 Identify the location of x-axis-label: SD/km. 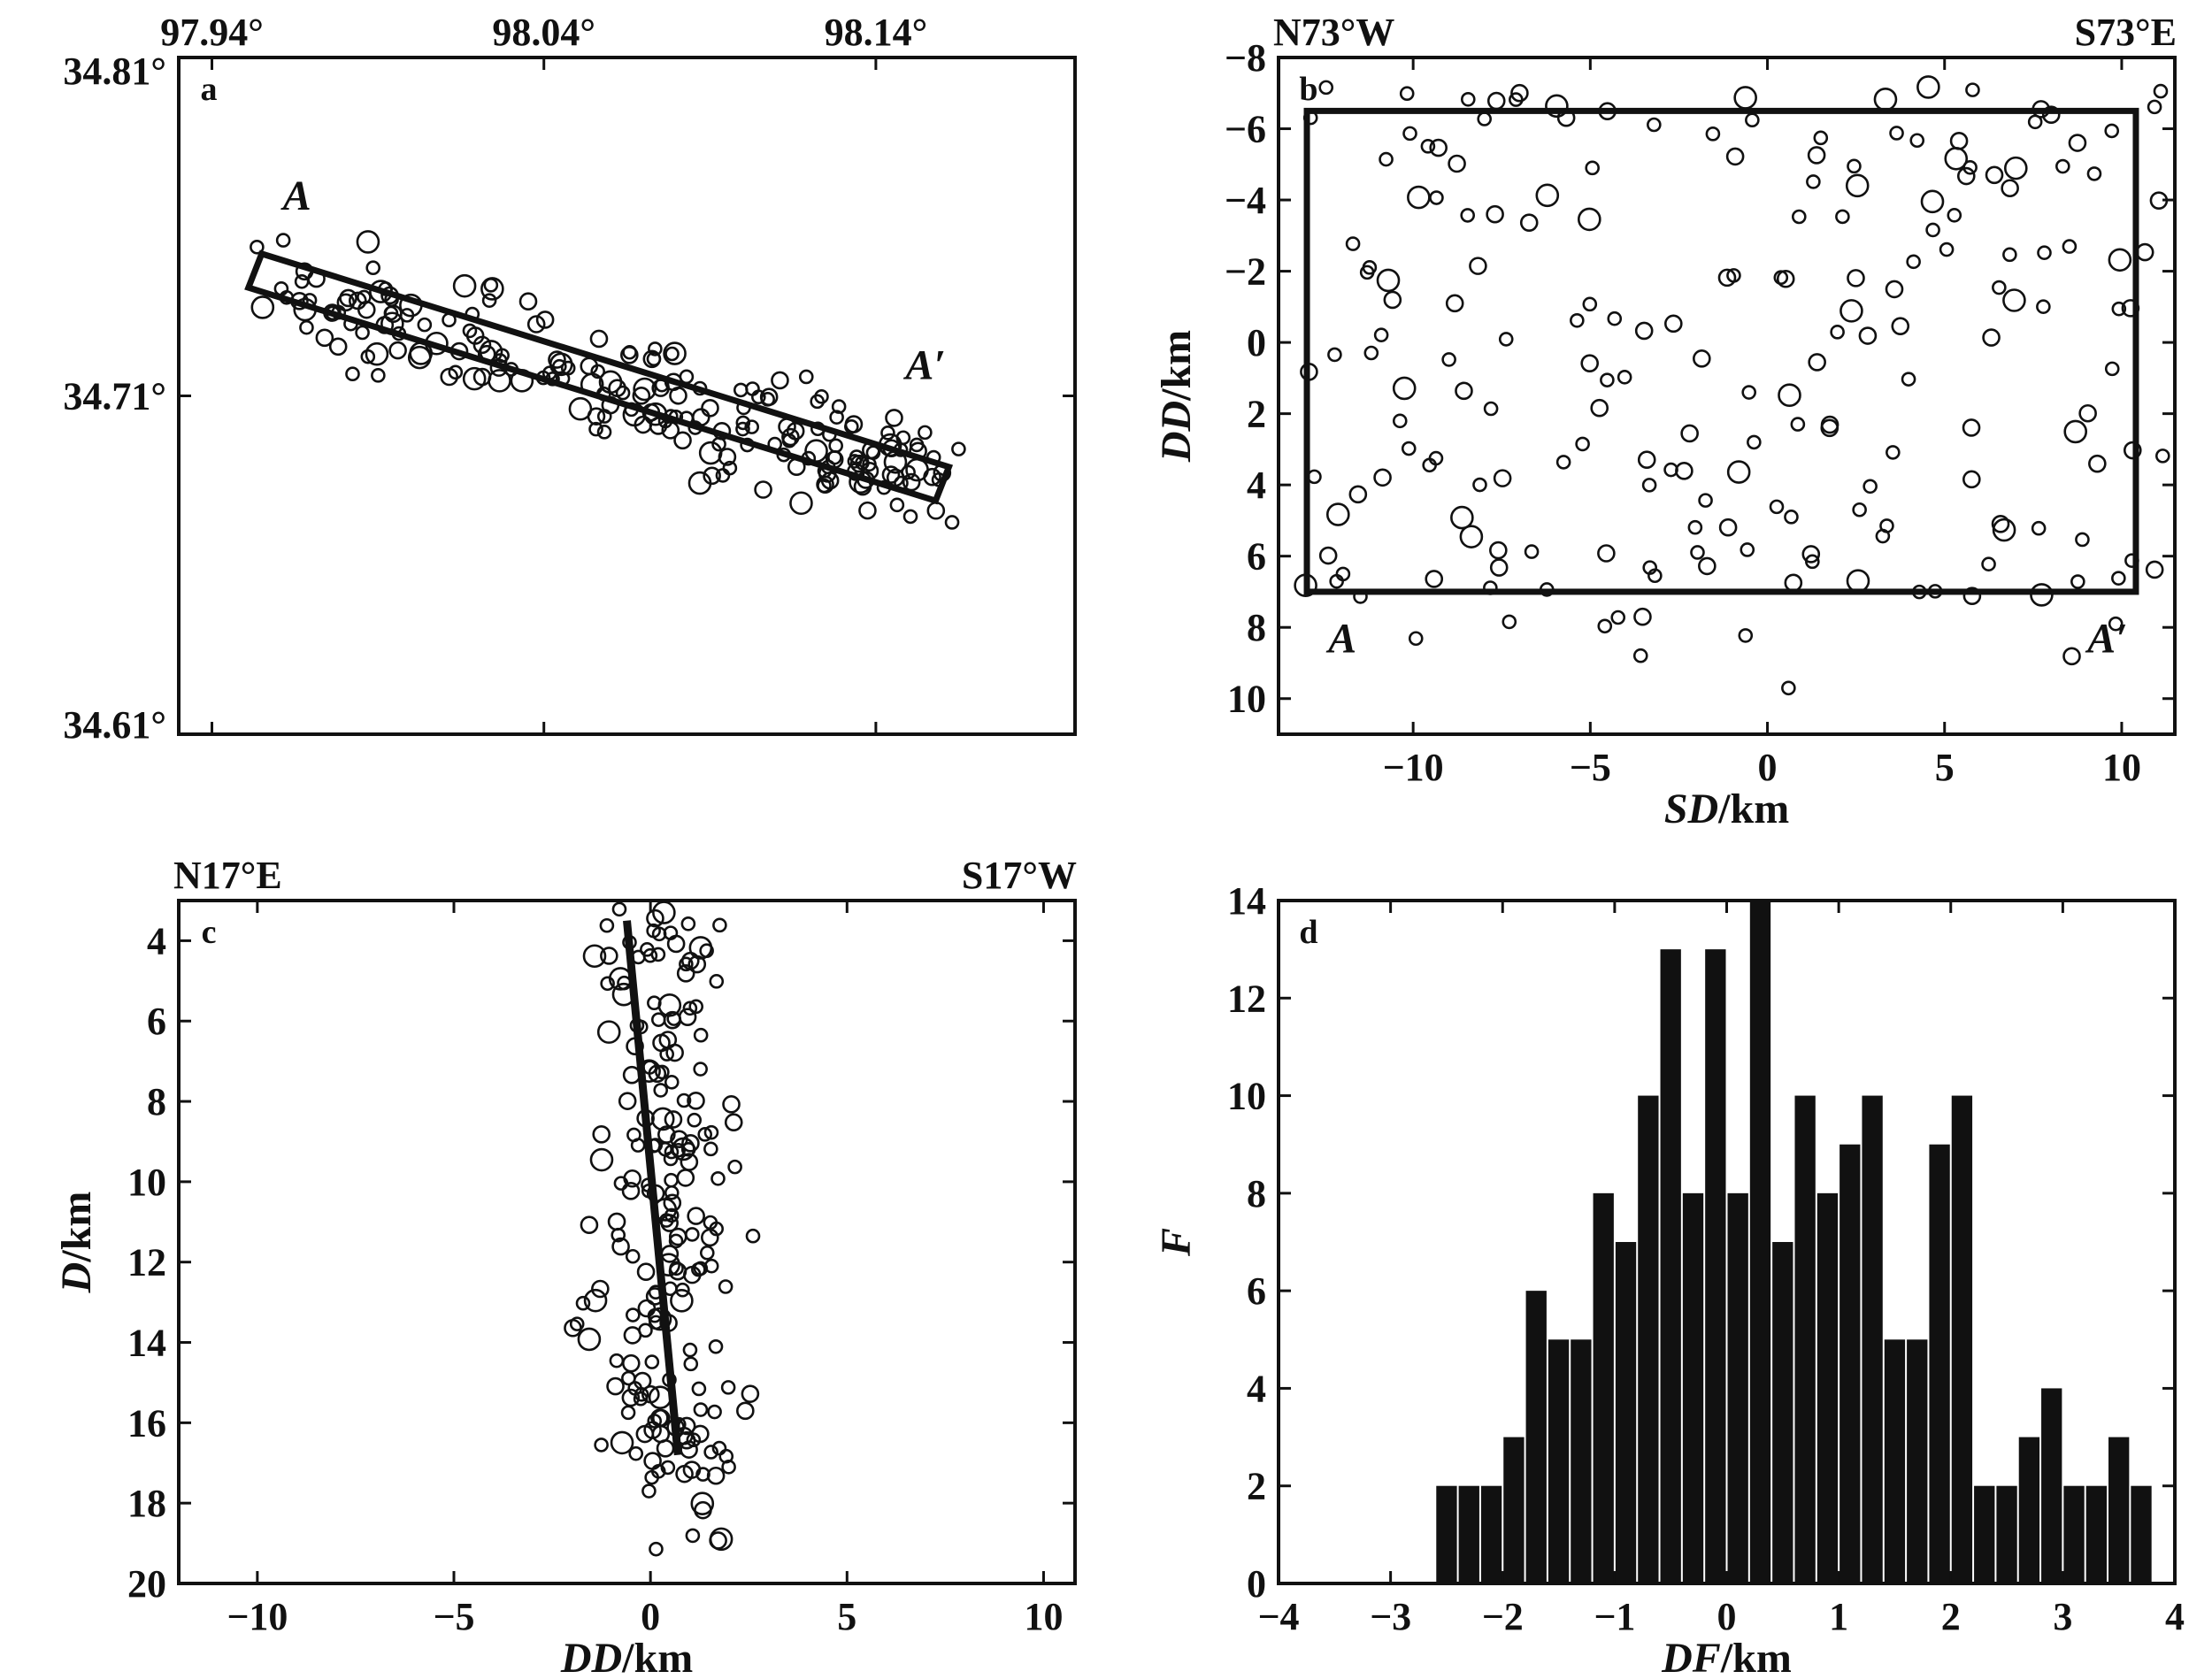
(1727, 809).